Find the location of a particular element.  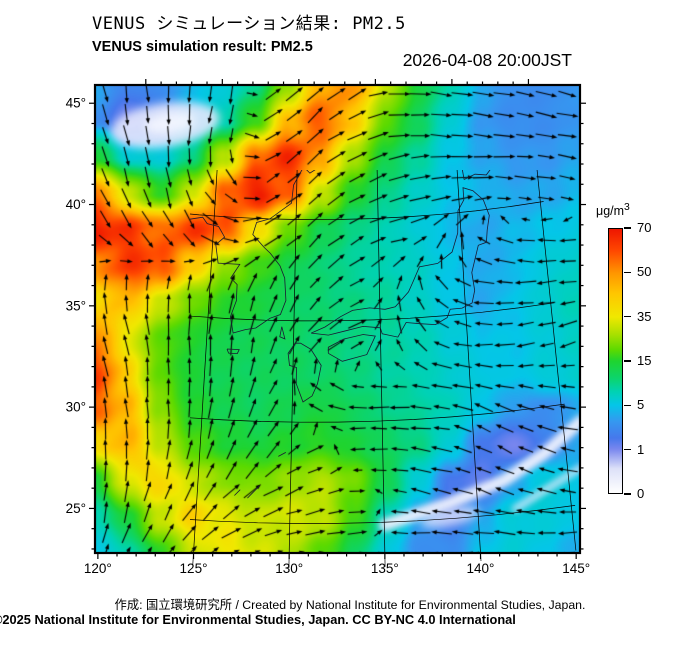

colorbar-label-35: 35 is located at coordinates (644, 316).